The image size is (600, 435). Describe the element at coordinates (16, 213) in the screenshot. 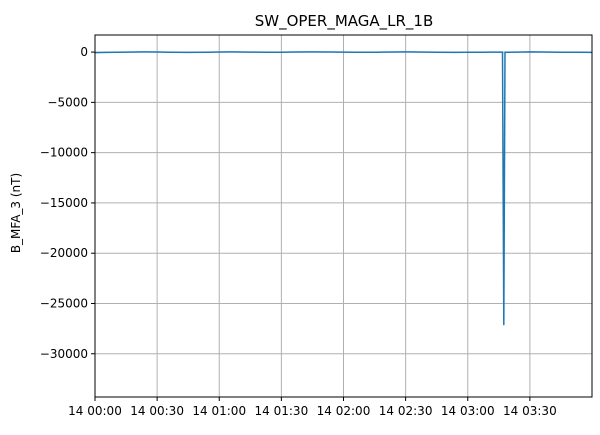

I see `y-axis-label: B_MFA_3 (nT)` at that location.